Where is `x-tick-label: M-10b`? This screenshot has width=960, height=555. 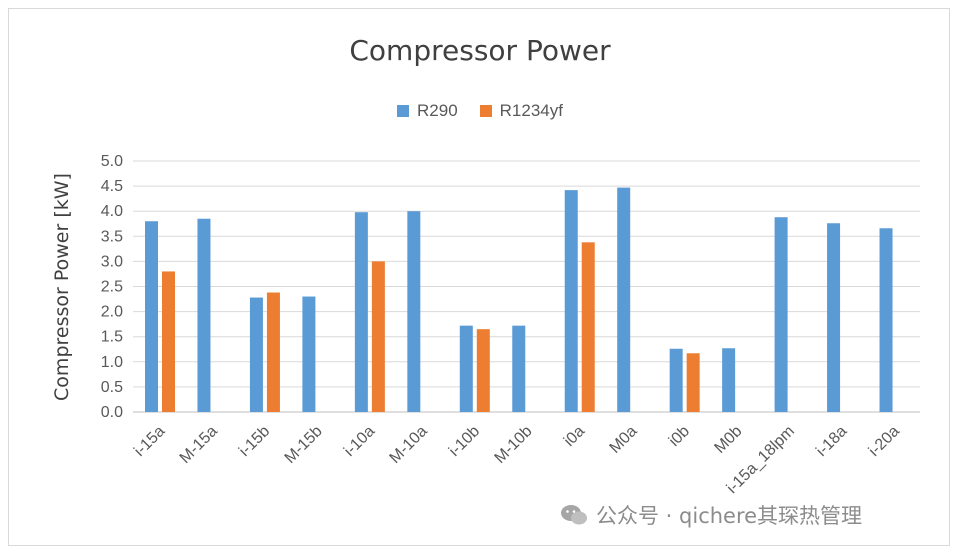 x-tick-label: M-10b is located at coordinates (514, 445).